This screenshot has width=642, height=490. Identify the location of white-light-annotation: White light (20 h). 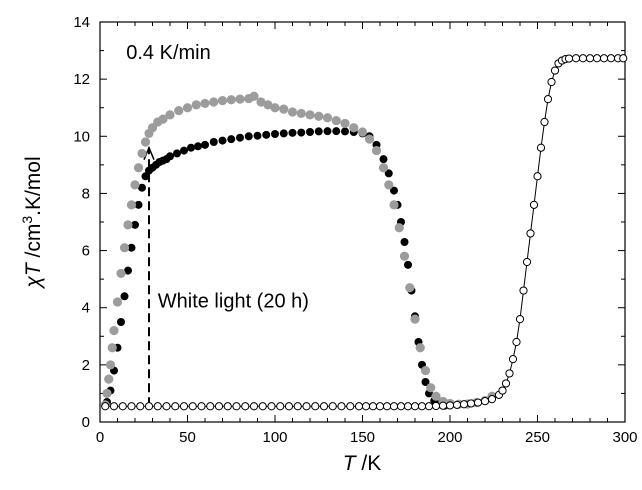
(233, 302).